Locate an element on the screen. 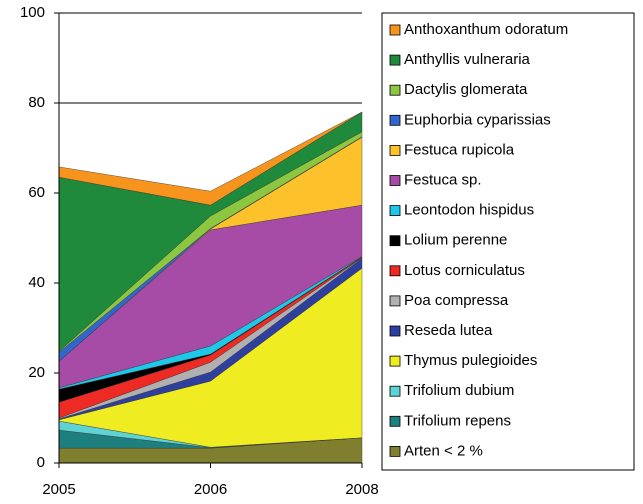 This screenshot has width=643, height=504. x-tick-label: 2008 is located at coordinates (361, 489).